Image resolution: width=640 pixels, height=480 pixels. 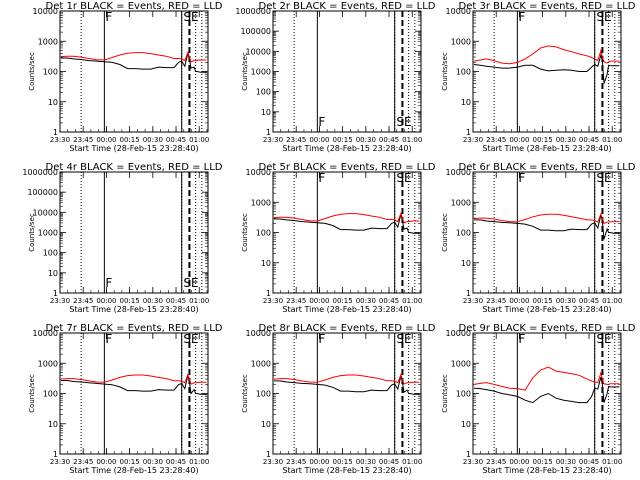 I want to click on y-tick-label: 100000, so click(x=255, y=31).